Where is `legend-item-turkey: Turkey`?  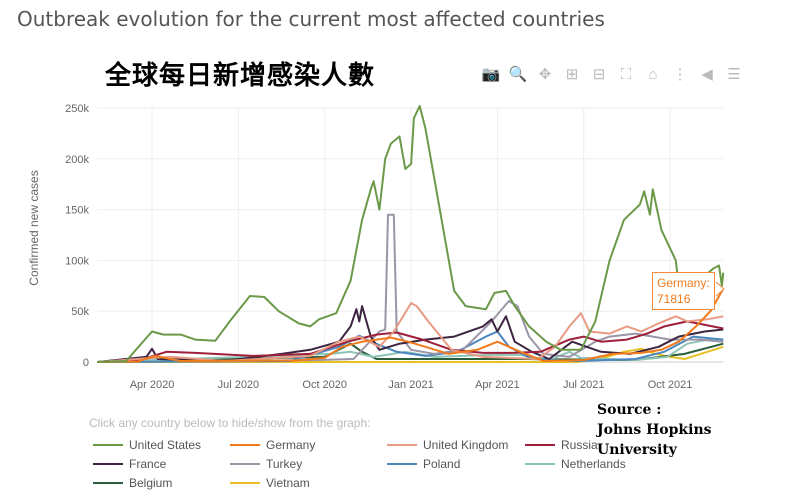
legend-item-turkey: Turkey is located at coordinates (266, 464).